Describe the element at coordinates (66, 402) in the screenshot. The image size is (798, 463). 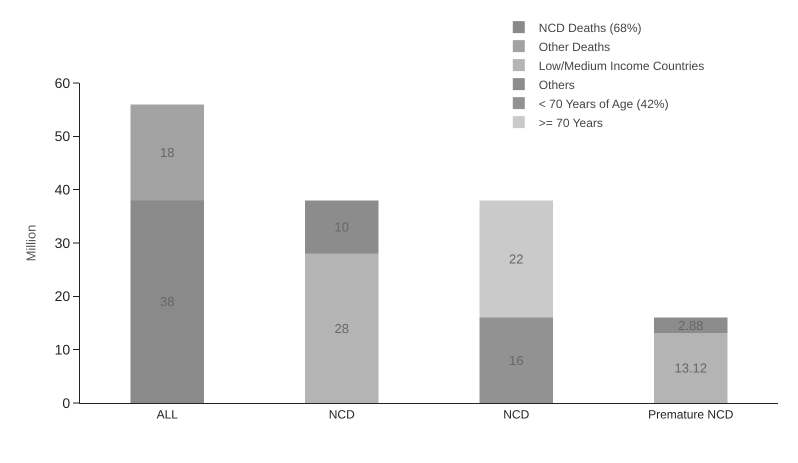
I see `y-tick-label: 0` at that location.